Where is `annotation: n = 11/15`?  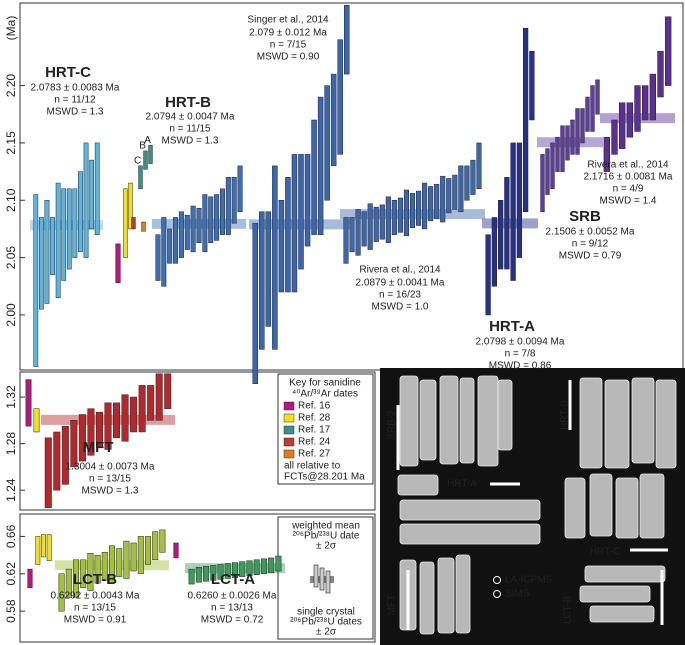
annotation: n = 11/15 is located at coordinates (190, 129).